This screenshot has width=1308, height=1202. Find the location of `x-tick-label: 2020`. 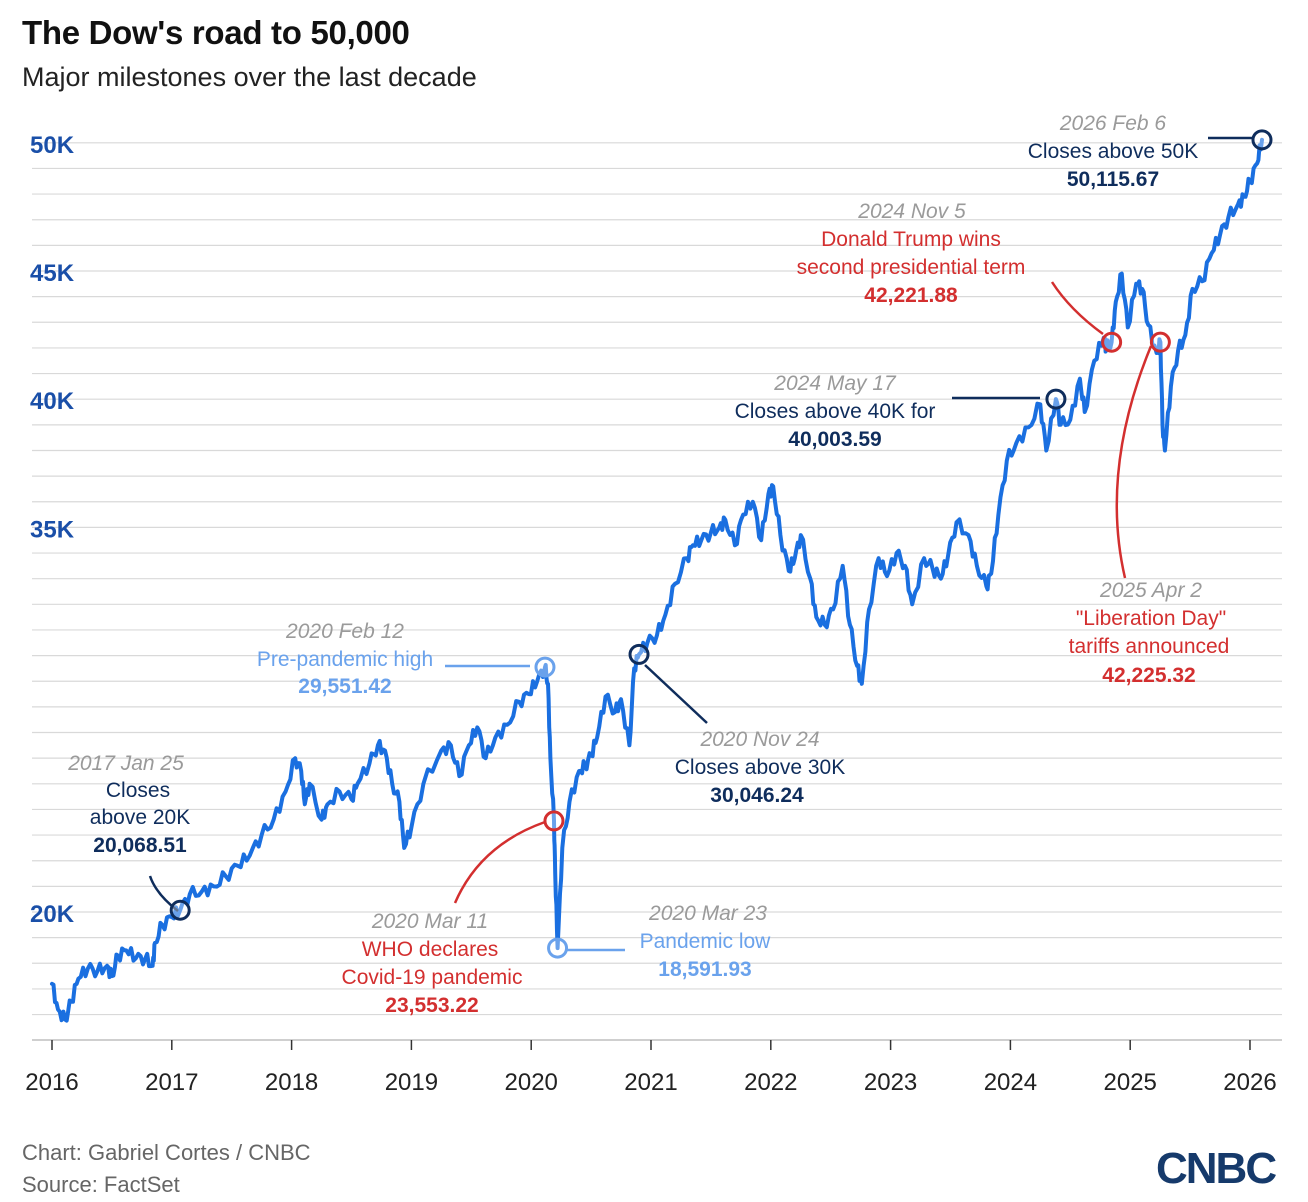

x-tick-label: 2020 is located at coordinates (531, 1082).